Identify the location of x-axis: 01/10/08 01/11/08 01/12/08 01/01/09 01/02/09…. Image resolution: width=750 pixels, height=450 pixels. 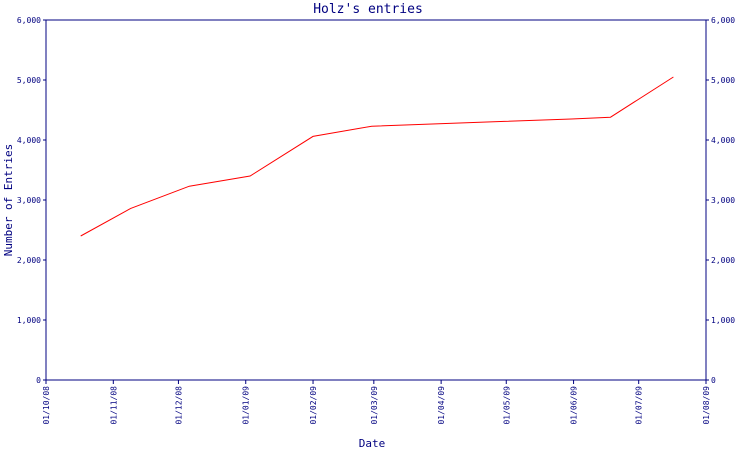
(376, 402).